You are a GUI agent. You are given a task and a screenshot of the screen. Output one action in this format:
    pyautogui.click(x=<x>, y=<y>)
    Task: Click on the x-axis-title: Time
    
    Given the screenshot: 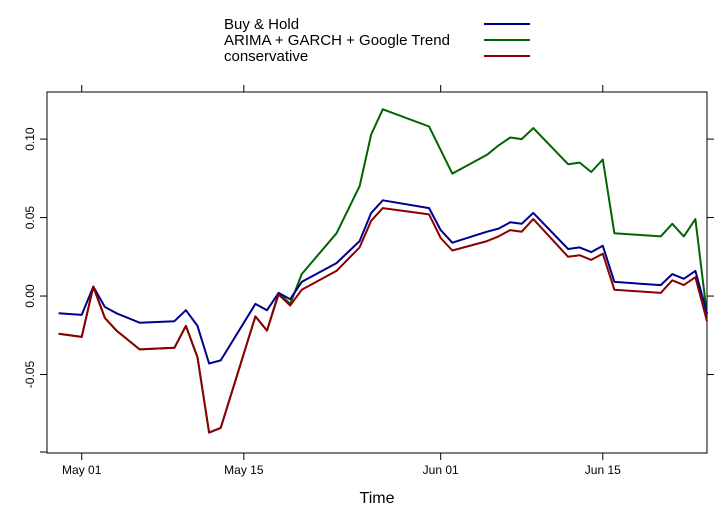 What is the action you would take?
    pyautogui.click(x=377, y=498)
    